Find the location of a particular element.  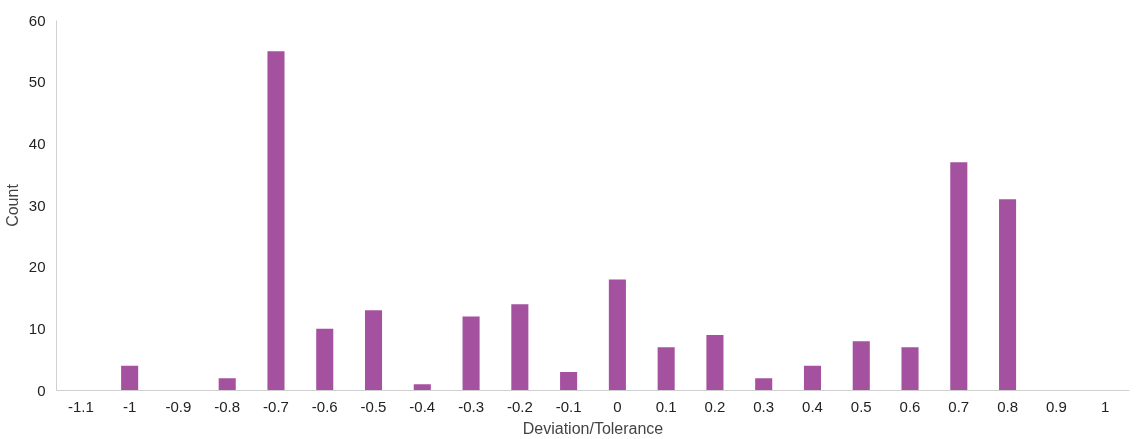

x-tick-label: 0.3 is located at coordinates (764, 406).